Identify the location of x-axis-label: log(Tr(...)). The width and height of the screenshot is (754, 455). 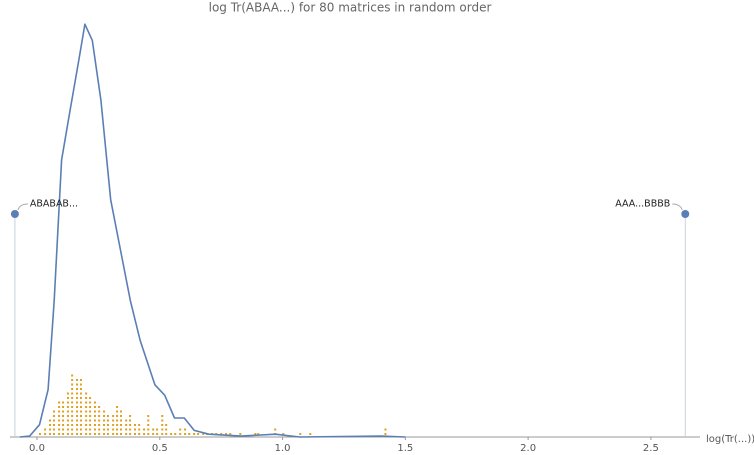
(730, 439).